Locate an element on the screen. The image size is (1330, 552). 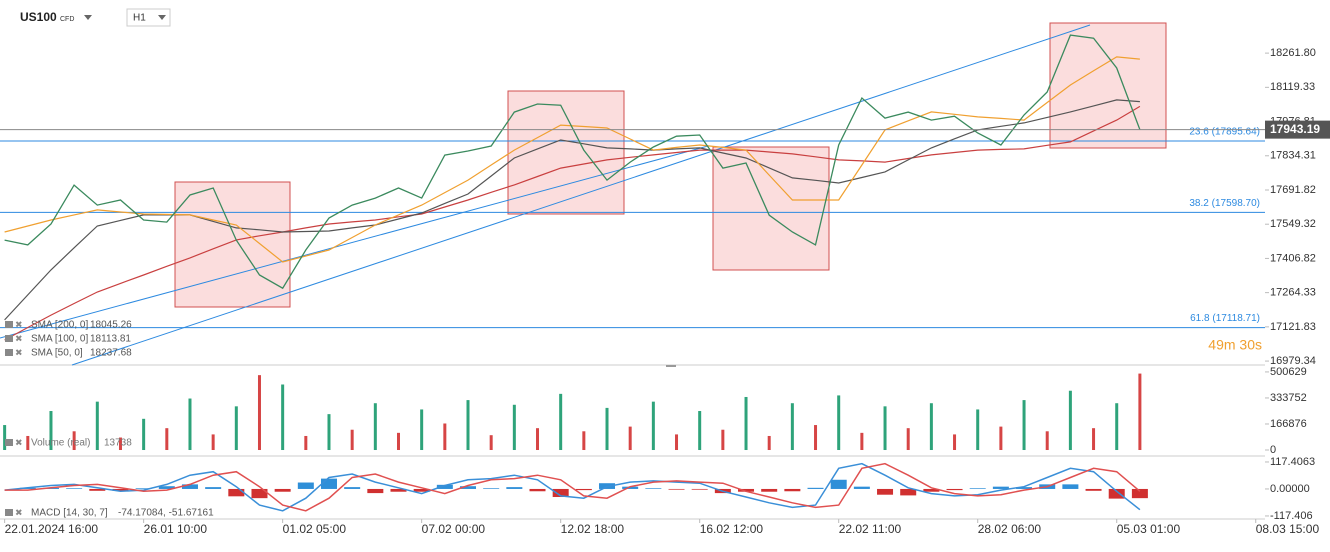
timeframe-box is located at coordinates (148, 17).